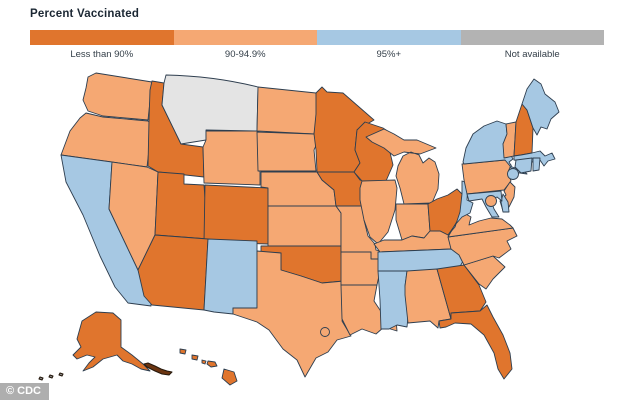 This screenshot has width=634, height=409. I want to click on state-ND, so click(287, 110).